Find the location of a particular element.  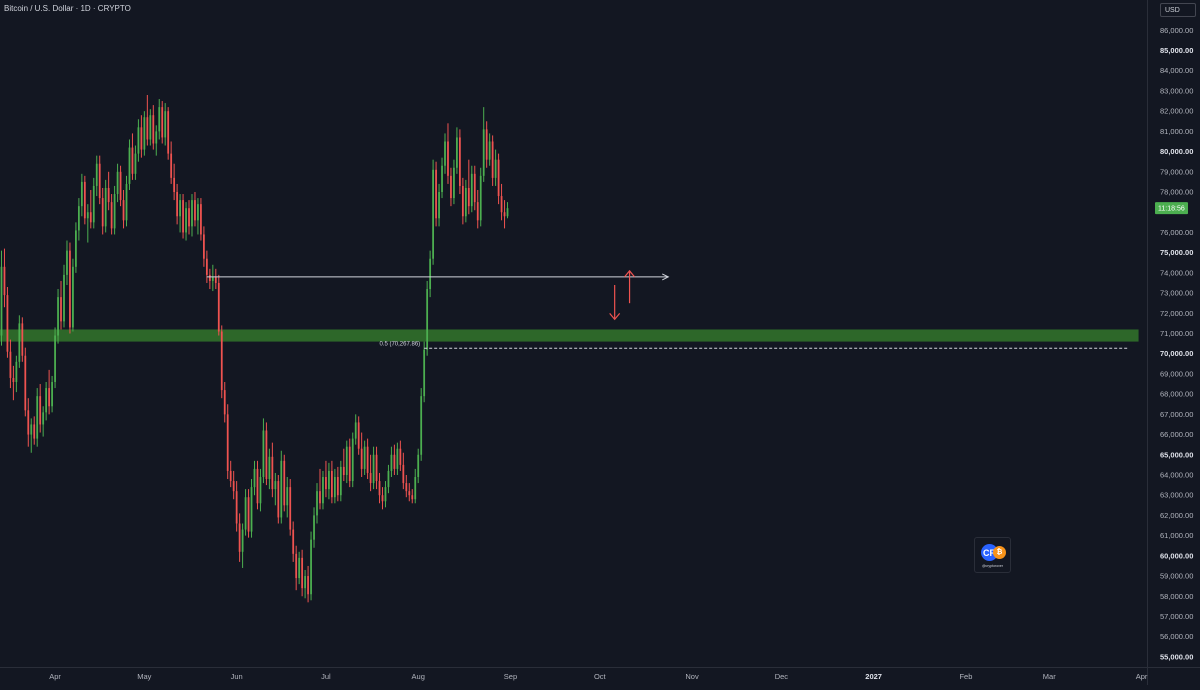

price-tick-label: 82,000.00 is located at coordinates (1176, 111).